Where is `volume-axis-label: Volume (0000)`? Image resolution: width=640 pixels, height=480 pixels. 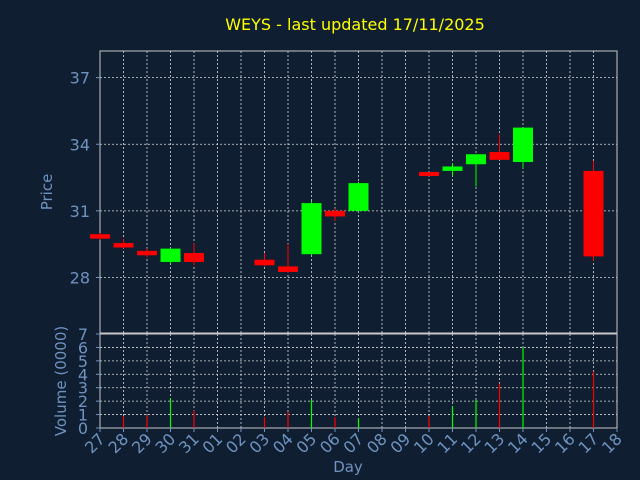
volume-axis-label: Volume (0000) is located at coordinates (61, 381).